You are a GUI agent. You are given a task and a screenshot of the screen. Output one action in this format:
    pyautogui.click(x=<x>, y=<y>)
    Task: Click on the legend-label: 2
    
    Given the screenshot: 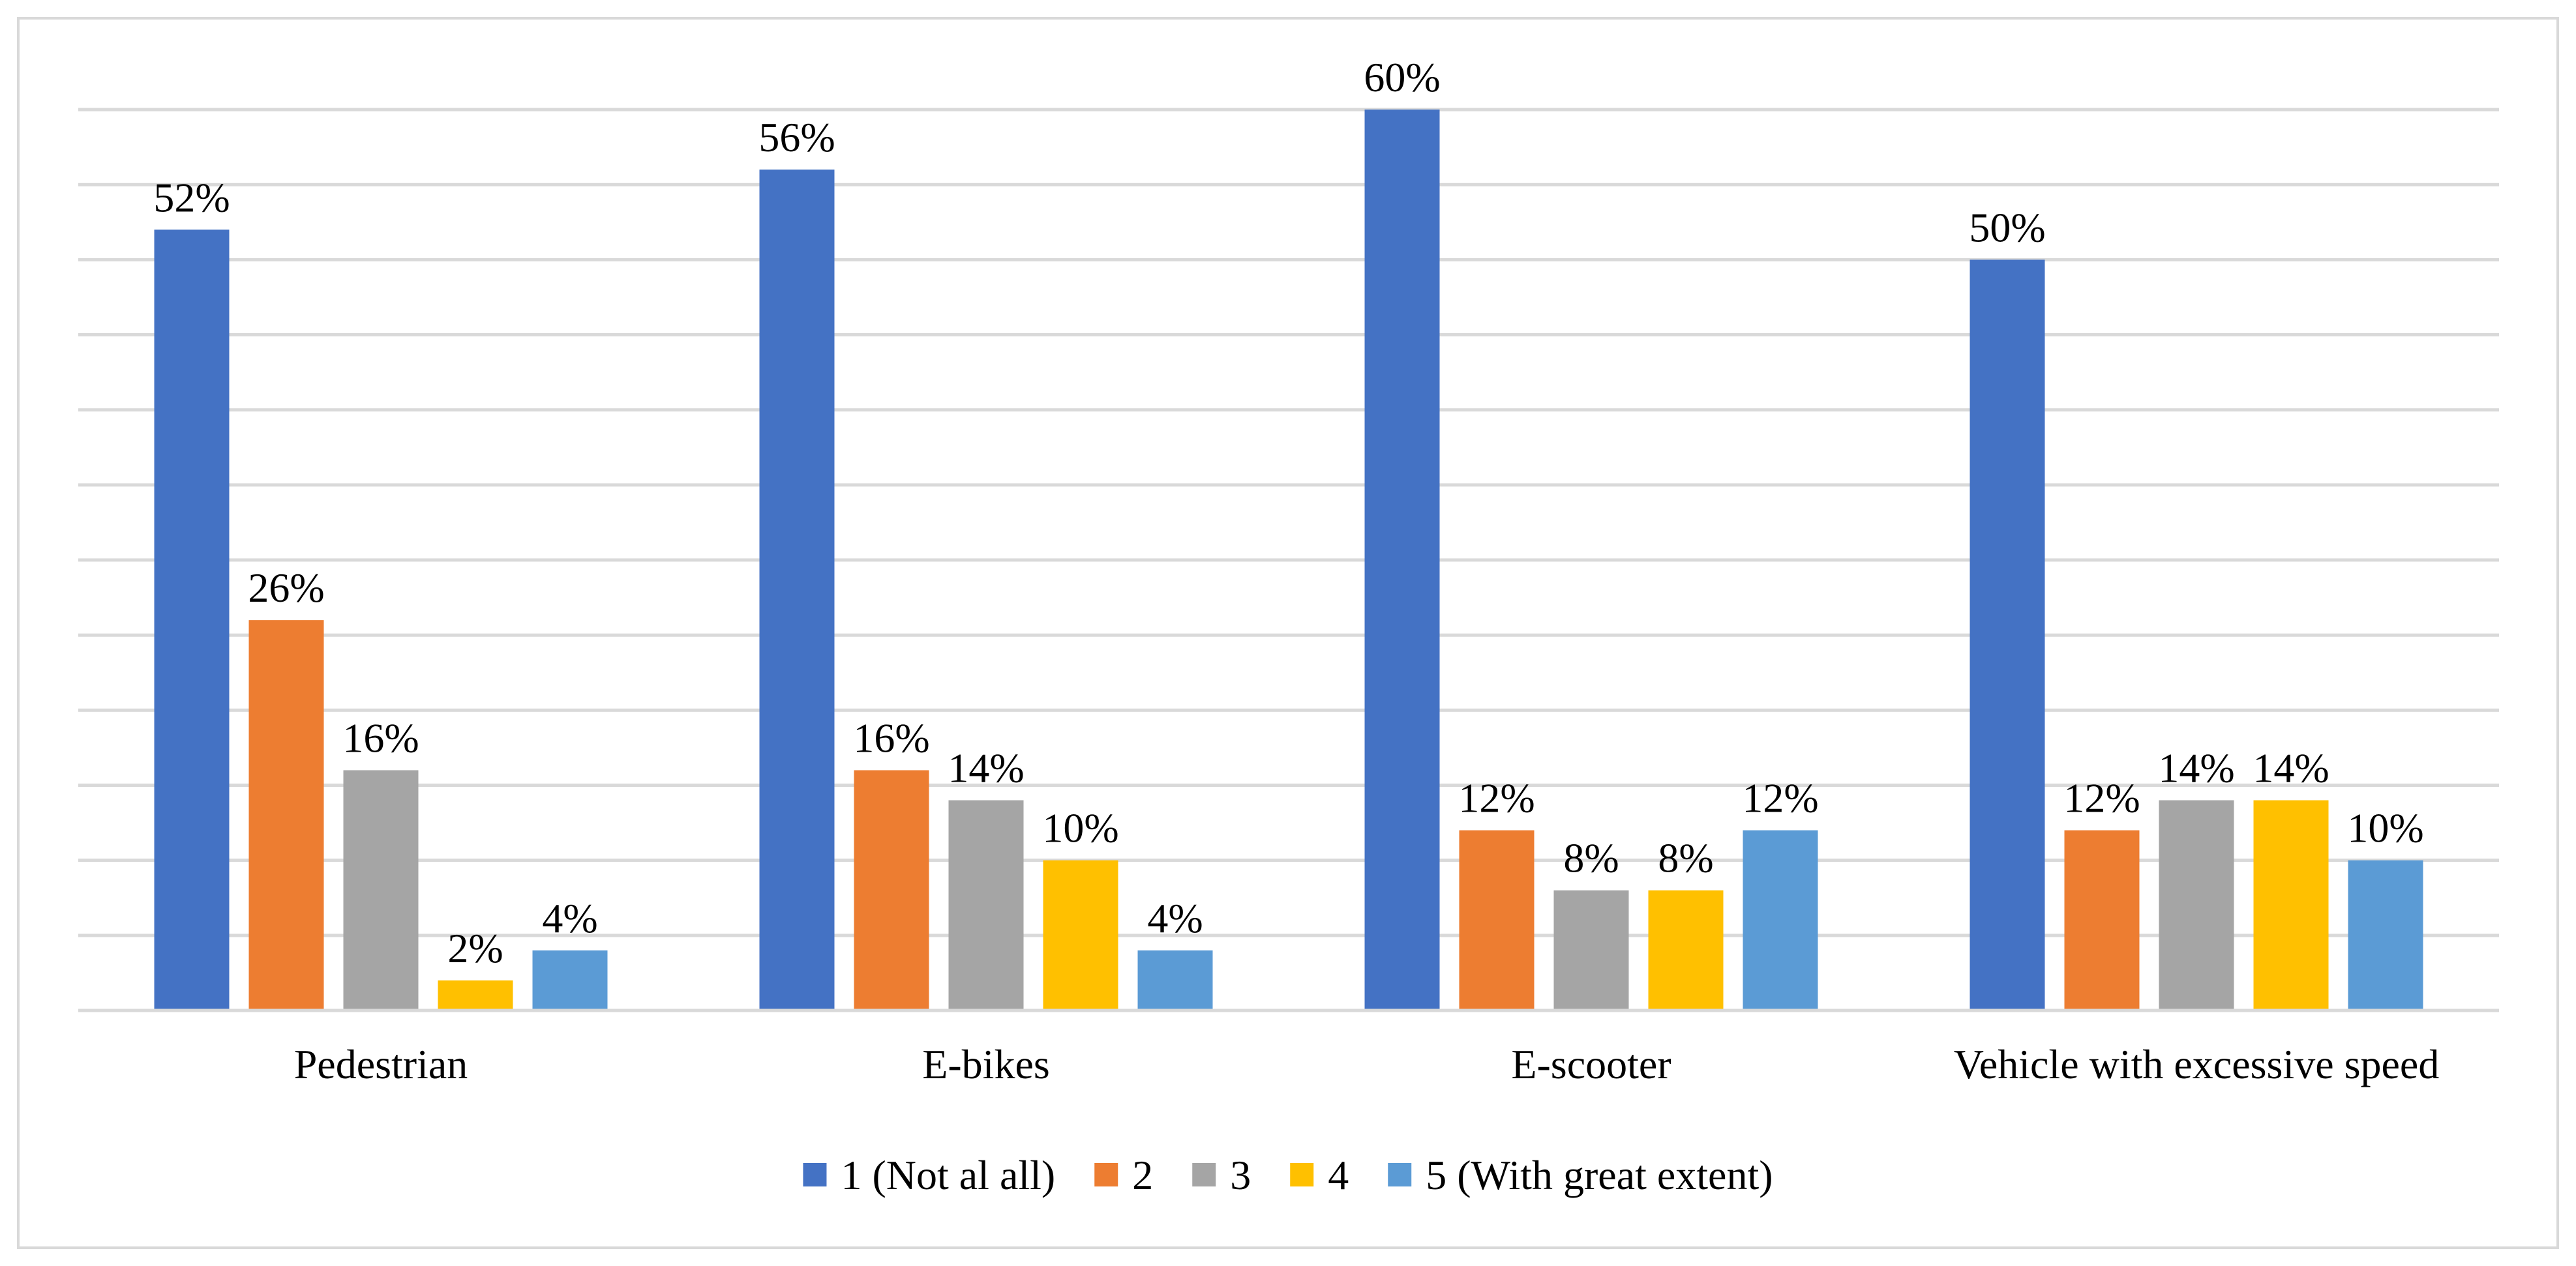 What is the action you would take?
    pyautogui.click(x=1142, y=1175)
    